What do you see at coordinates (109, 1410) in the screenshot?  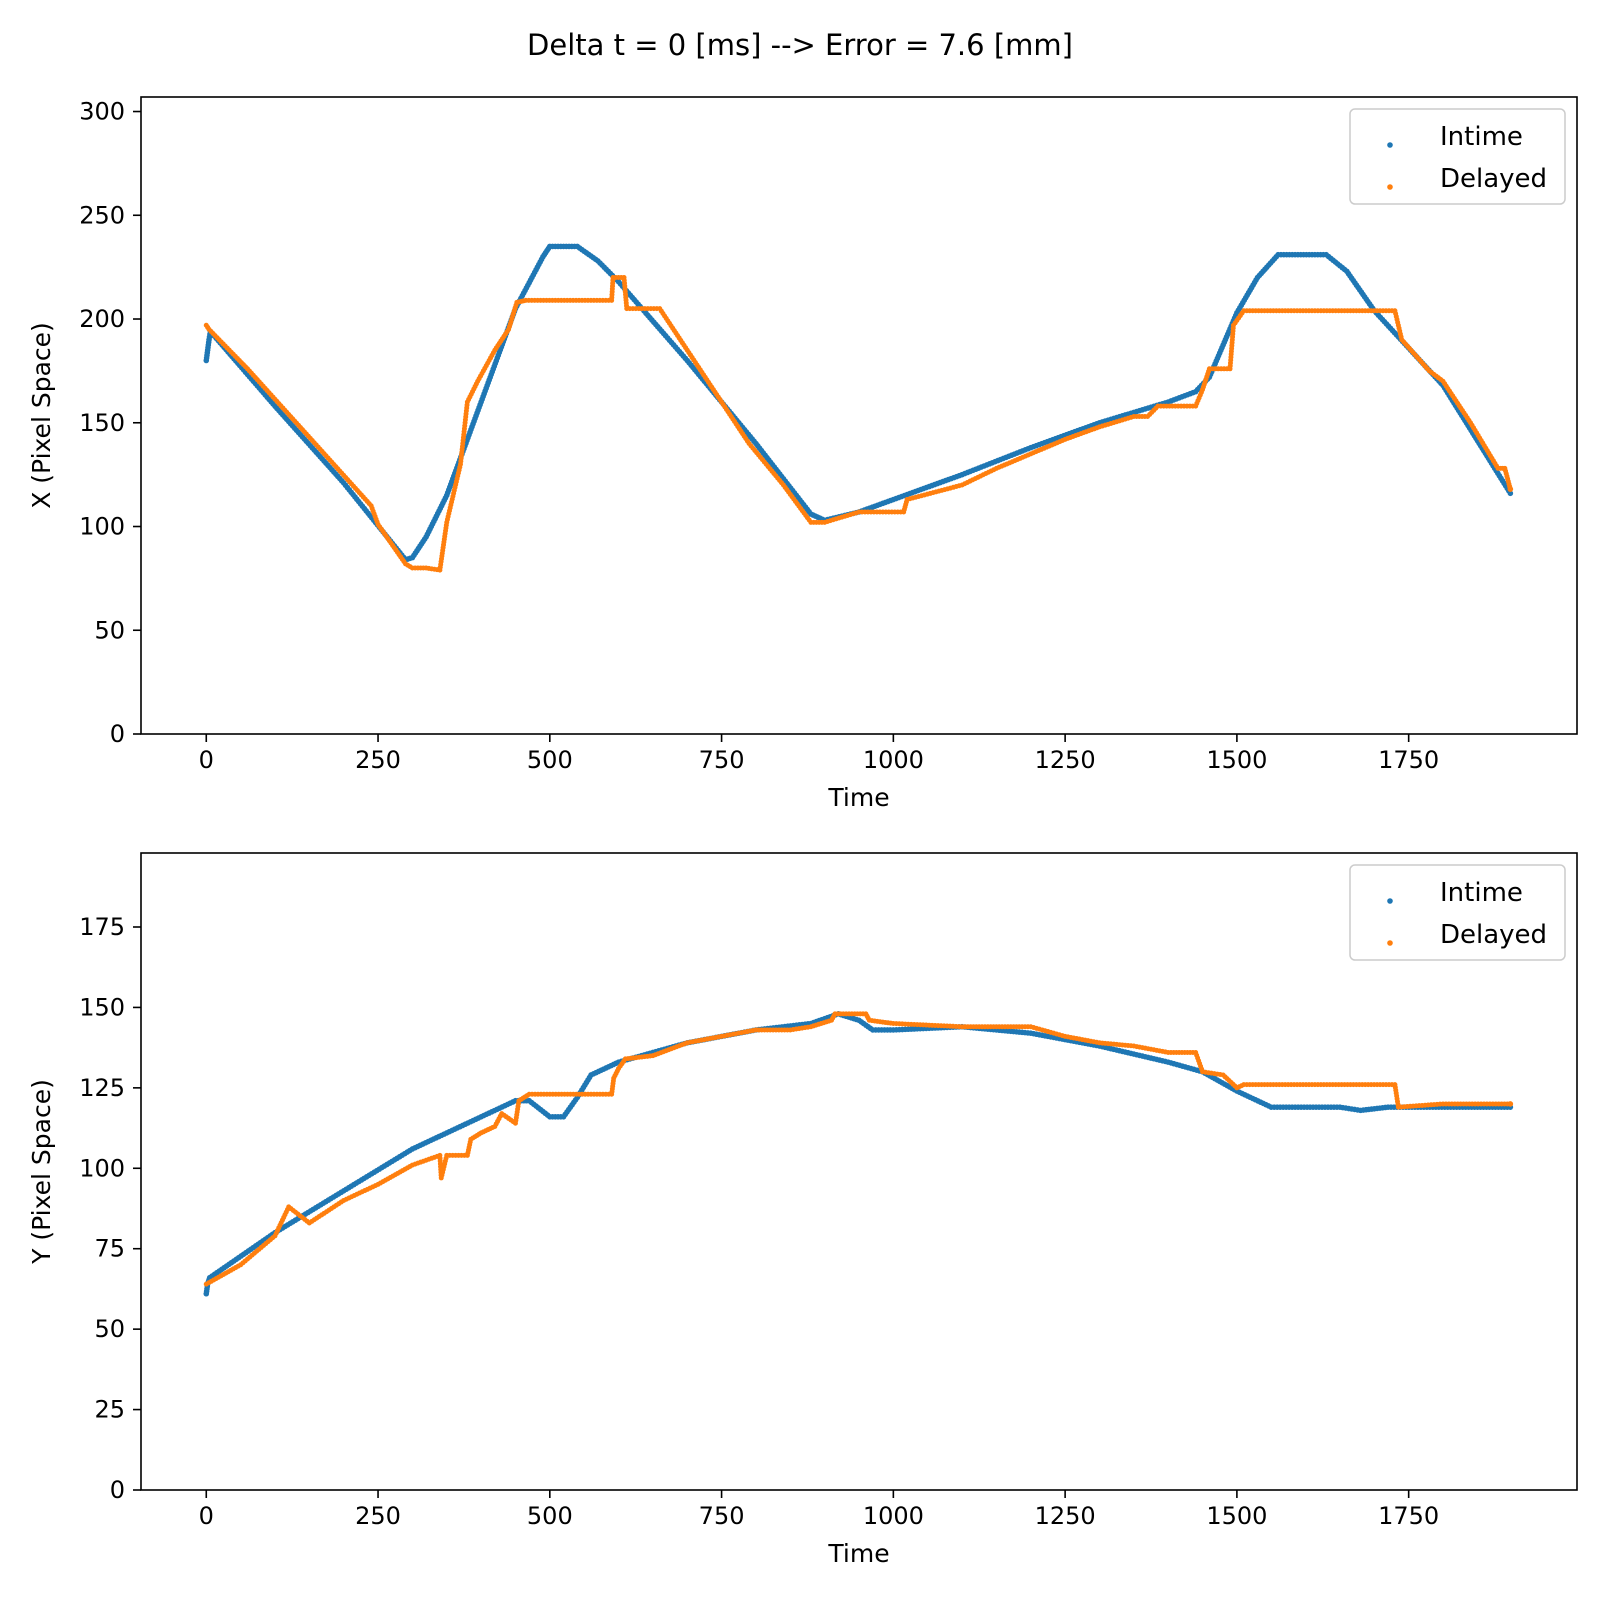 I see `y-tick-label: 25` at bounding box center [109, 1410].